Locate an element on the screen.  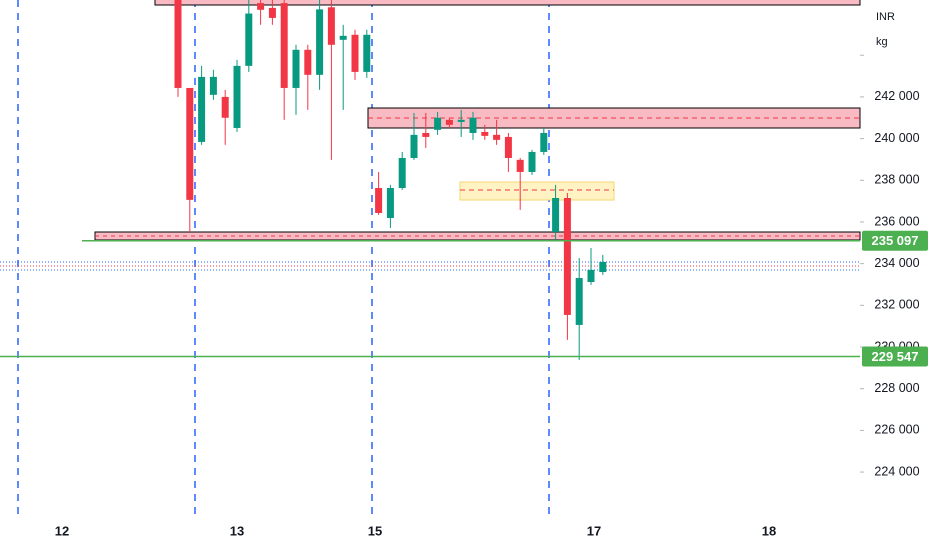
x-tick-label: 17 is located at coordinates (594, 530).